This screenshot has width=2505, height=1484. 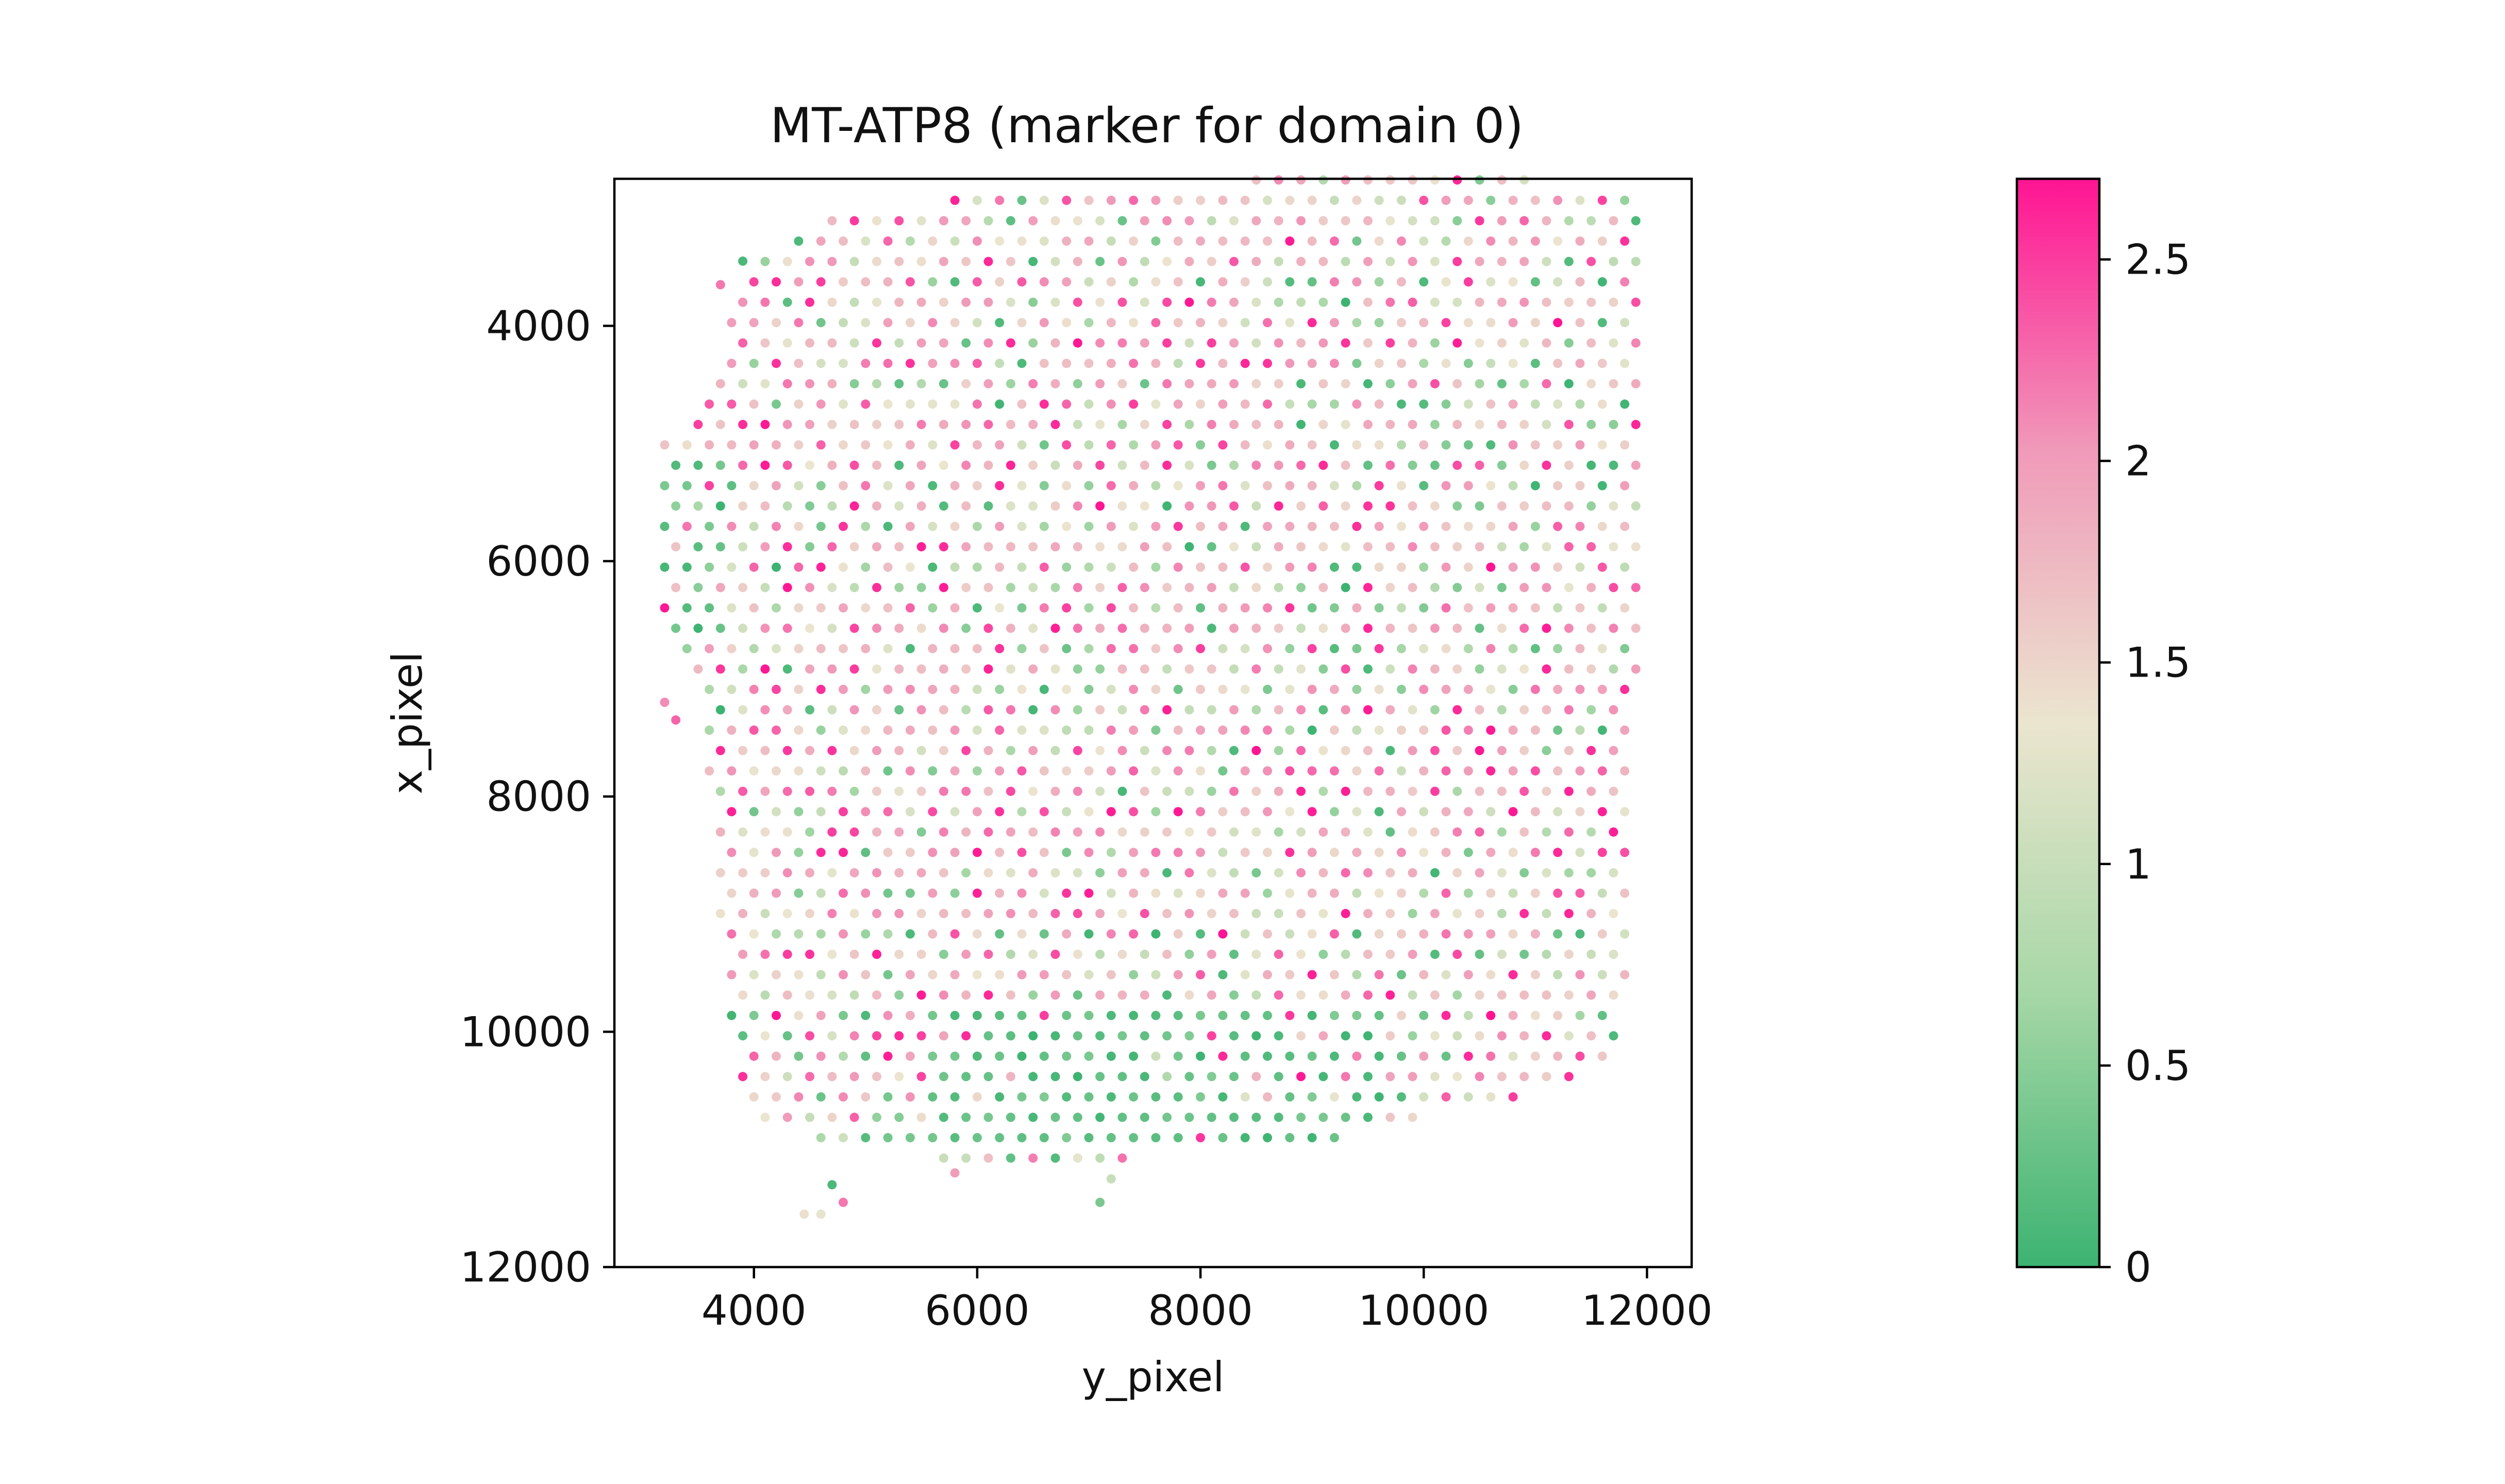 I want to click on y-tick-label: 8000, so click(x=538, y=797).